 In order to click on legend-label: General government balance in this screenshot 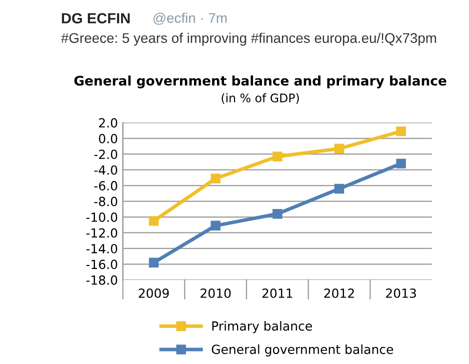, I will do `click(303, 350)`.